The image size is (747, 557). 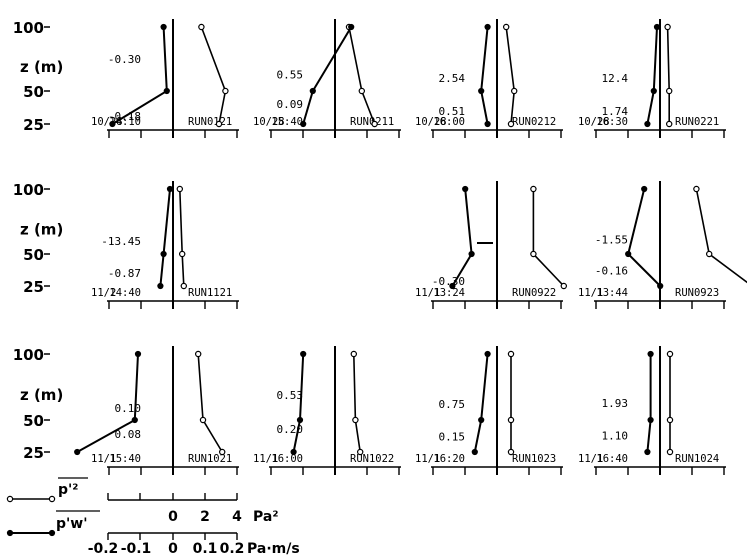 What do you see at coordinates (452, 111) in the screenshot?
I see `annotation-label: 0.51` at bounding box center [452, 111].